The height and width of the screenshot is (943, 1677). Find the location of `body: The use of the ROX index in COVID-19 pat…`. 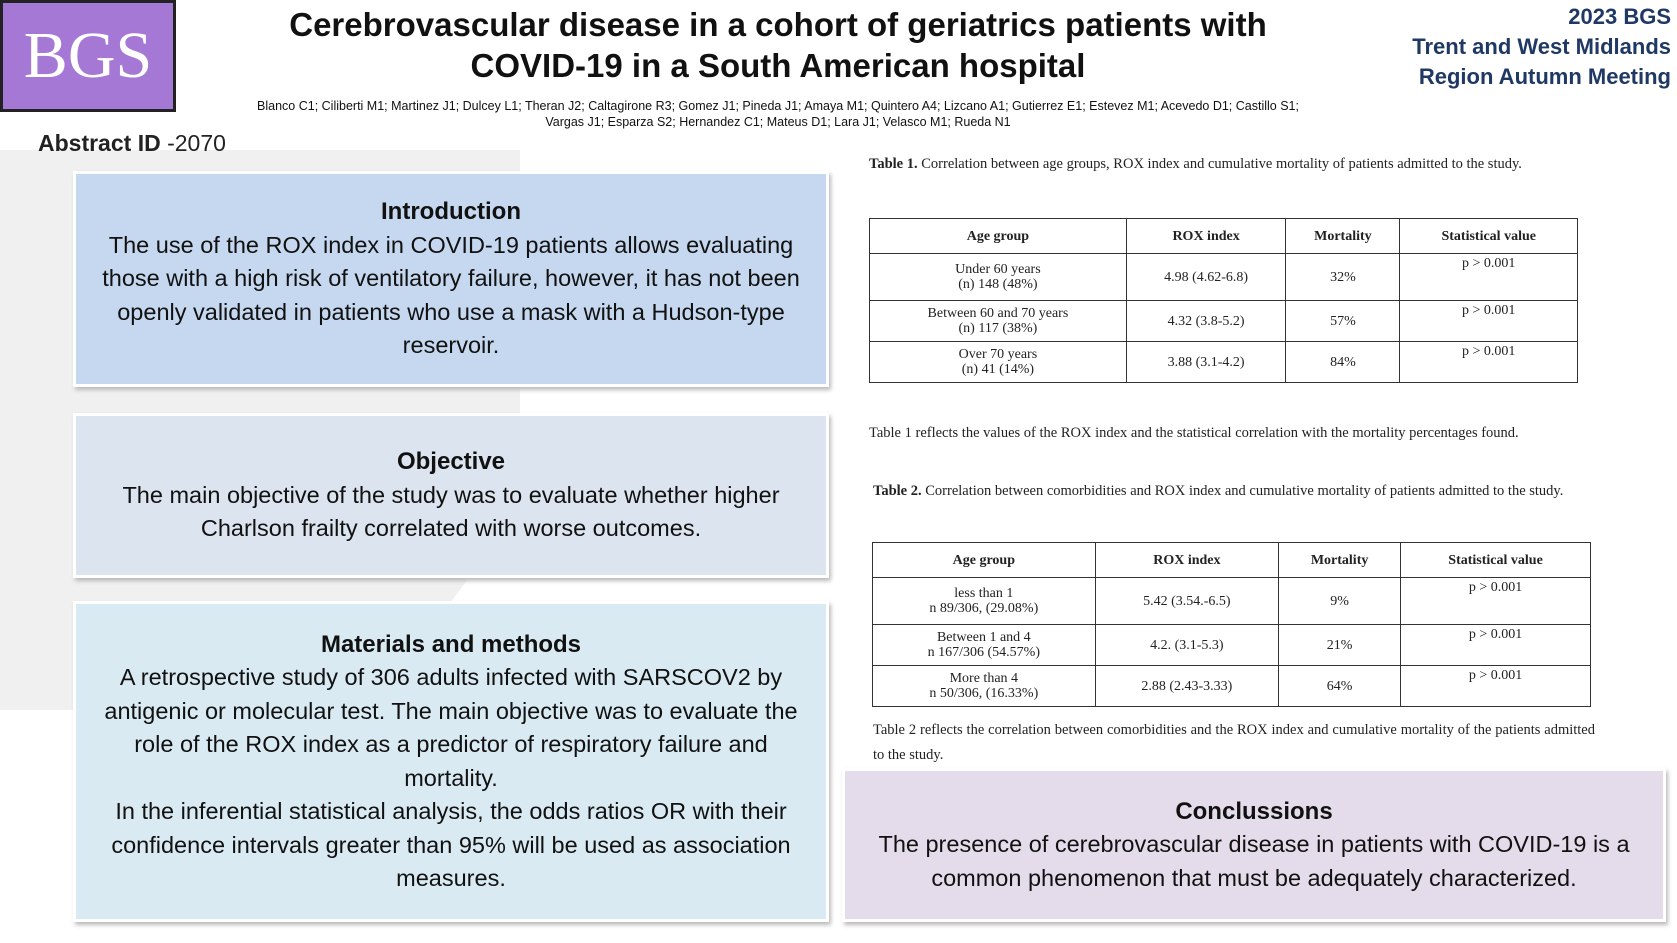

body: The use of the ROX index in COVID-19 pat… is located at coordinates (451, 295).